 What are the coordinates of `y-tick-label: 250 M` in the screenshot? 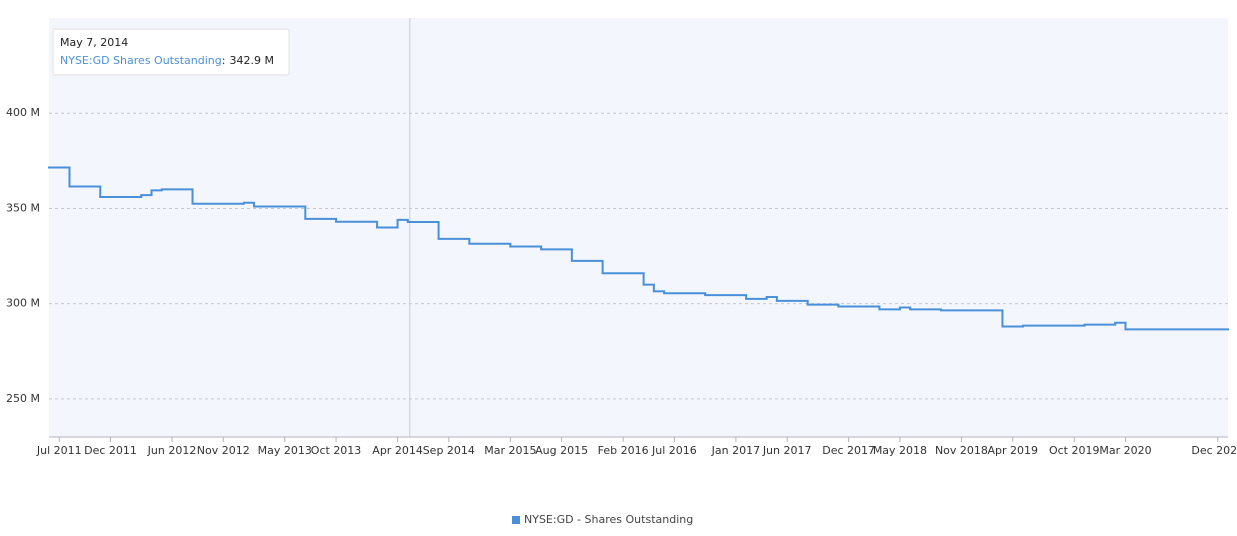 It's located at (23, 398).